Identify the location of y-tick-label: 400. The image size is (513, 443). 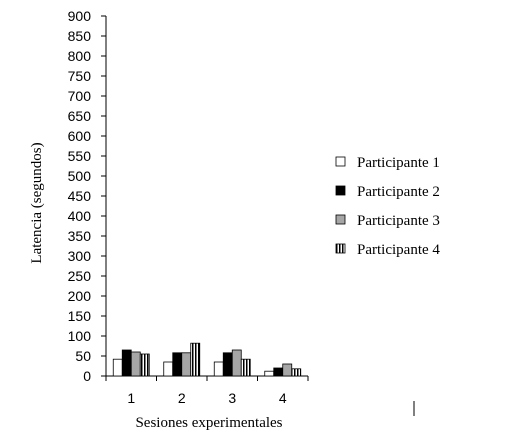
(80, 216).